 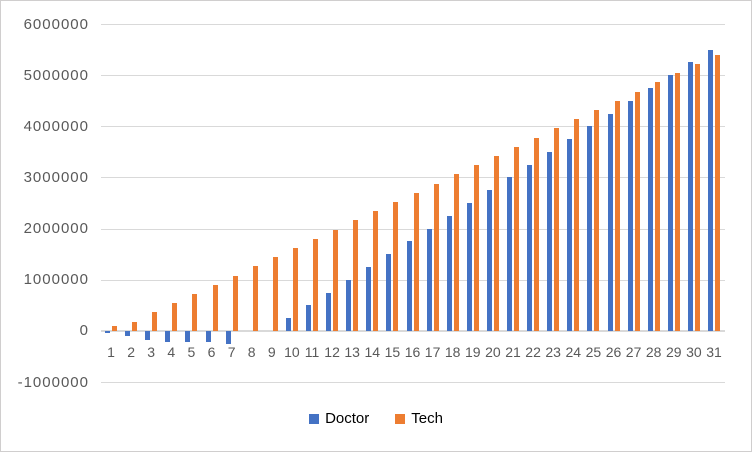 I want to click on x-tick-label: 9, so click(x=271, y=352).